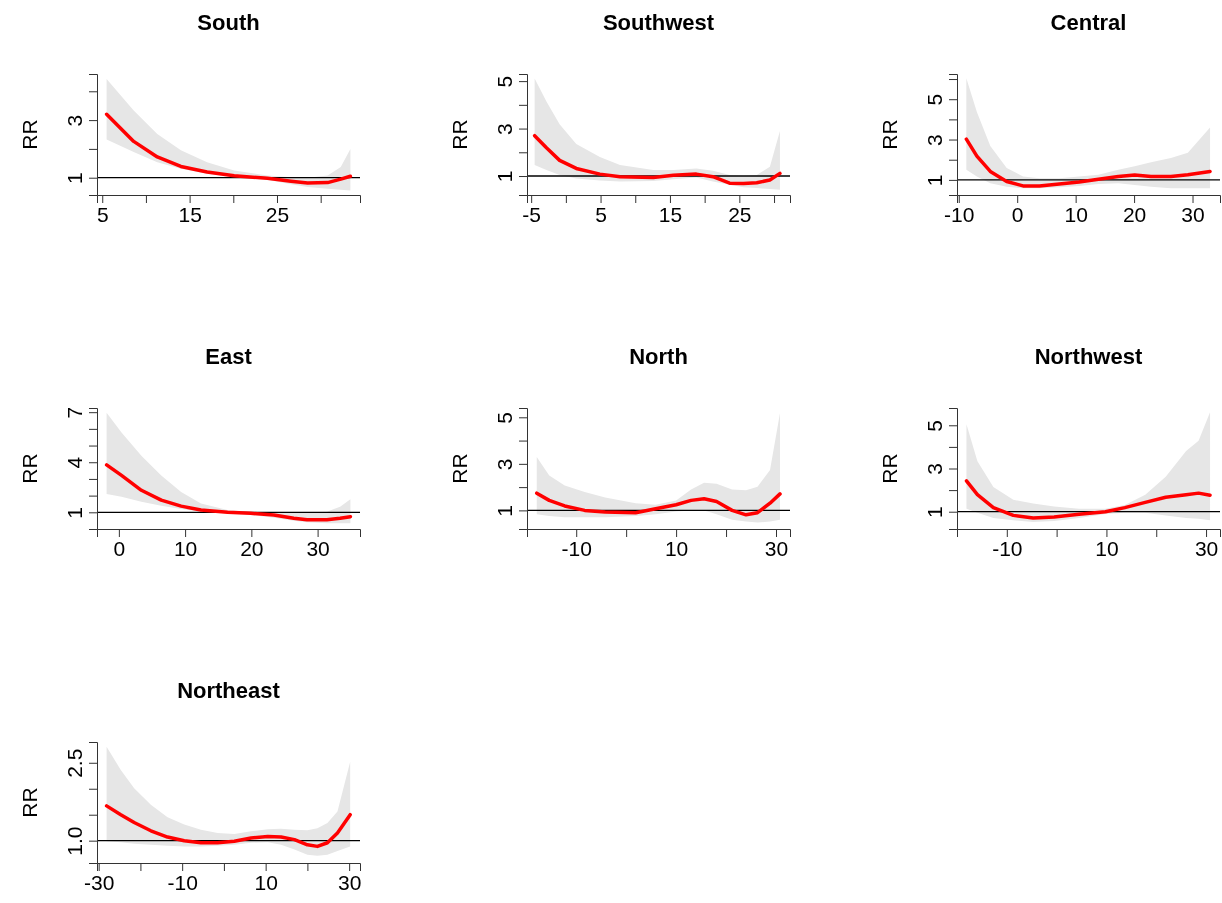 This screenshot has height=903, width=1222. Describe the element at coordinates (658, 22) in the screenshot. I see `chart-title: Southwest` at that location.